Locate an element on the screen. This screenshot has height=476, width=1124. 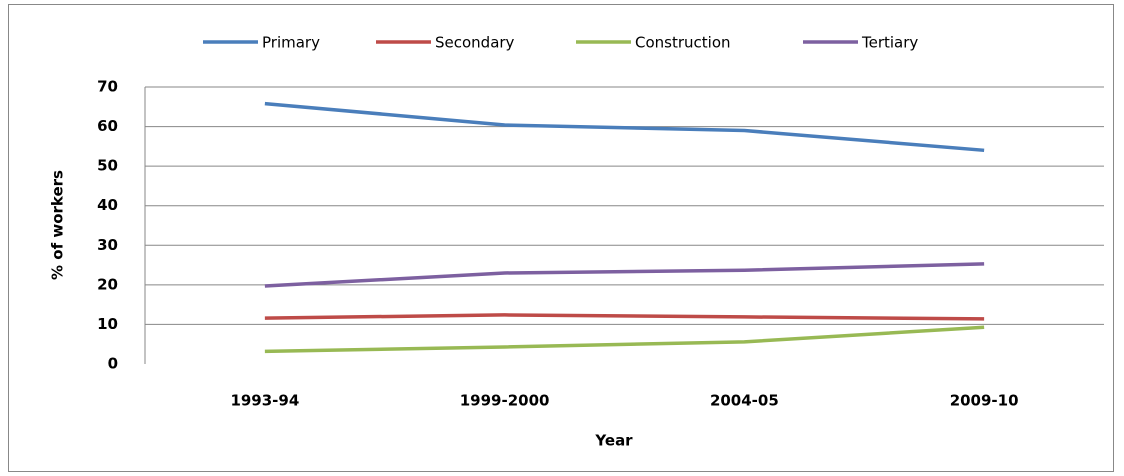
x-tick-label: 1993-94 is located at coordinates (264, 401).